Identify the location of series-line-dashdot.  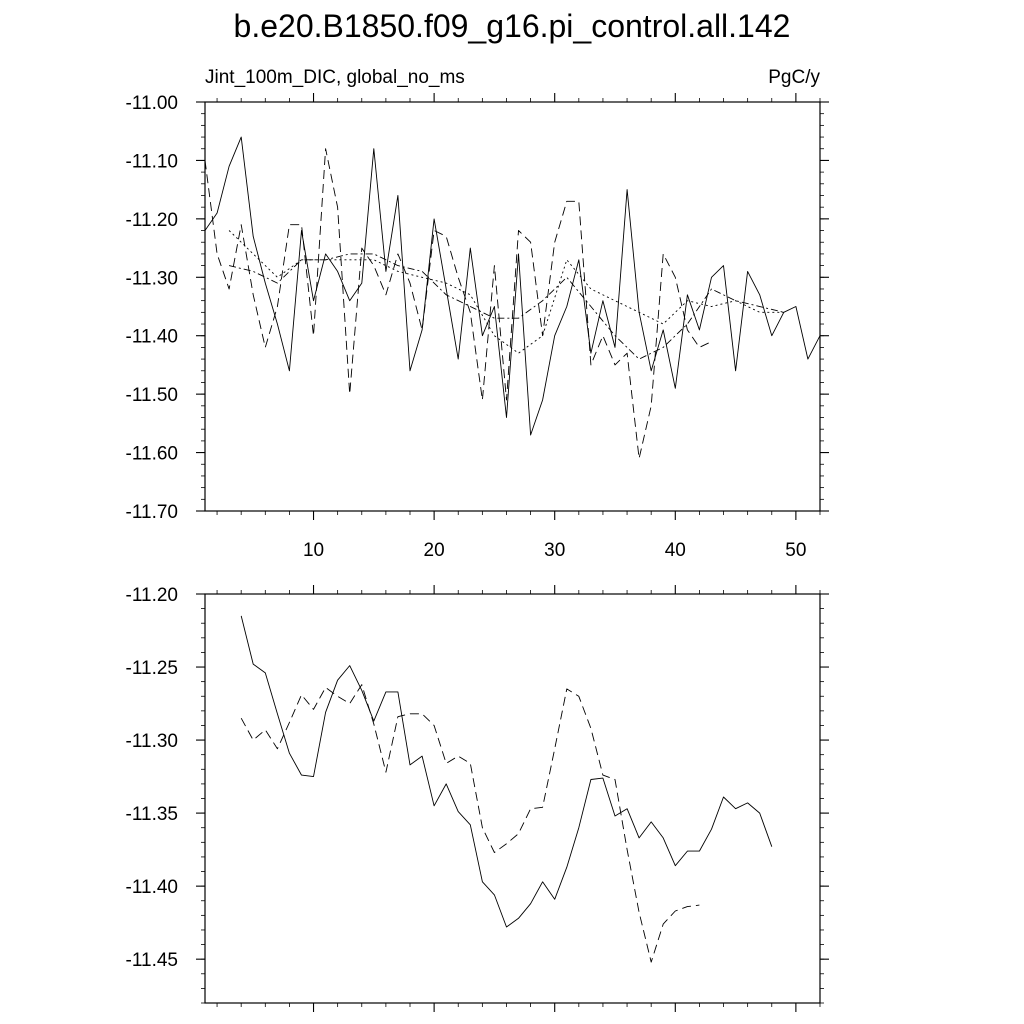
(506, 306).